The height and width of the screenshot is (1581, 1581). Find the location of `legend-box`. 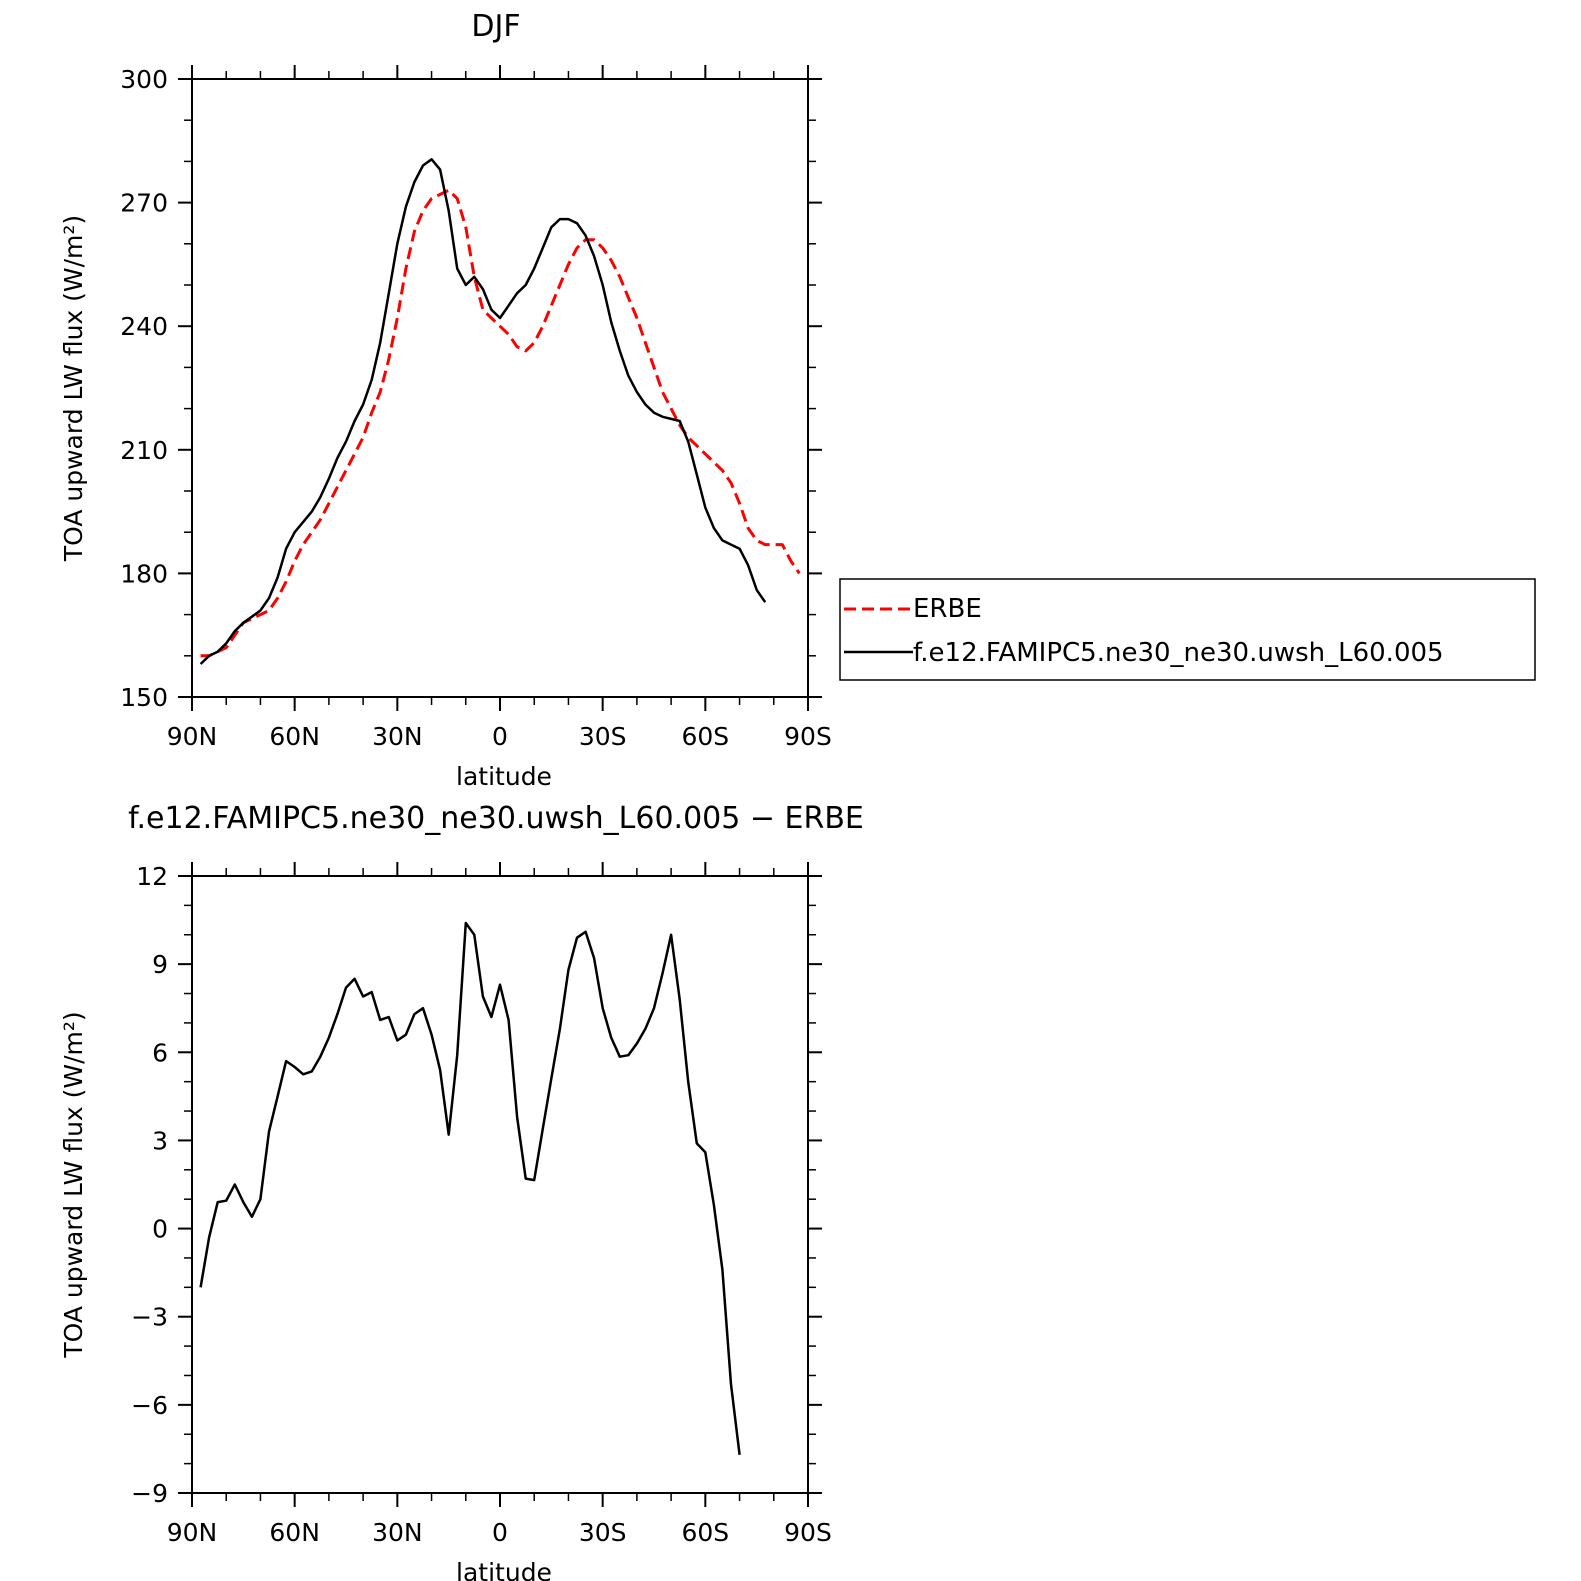

legend-box is located at coordinates (1187, 629).